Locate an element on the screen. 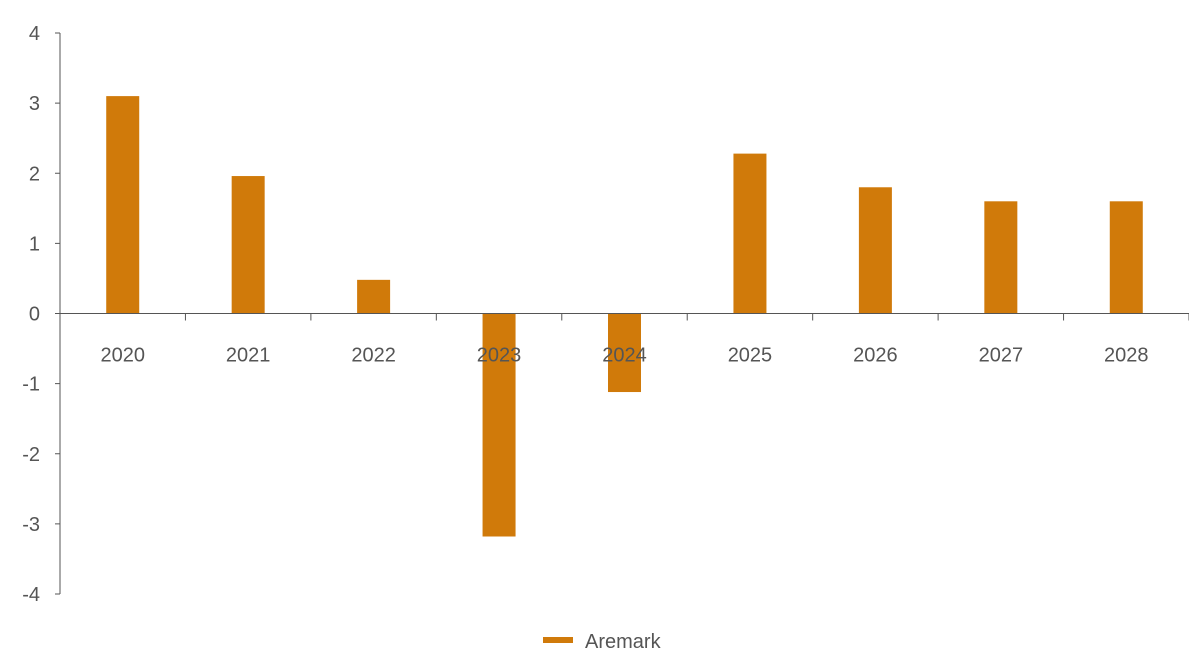 The width and height of the screenshot is (1189, 650). y-tick-label: 0 is located at coordinates (34, 315).